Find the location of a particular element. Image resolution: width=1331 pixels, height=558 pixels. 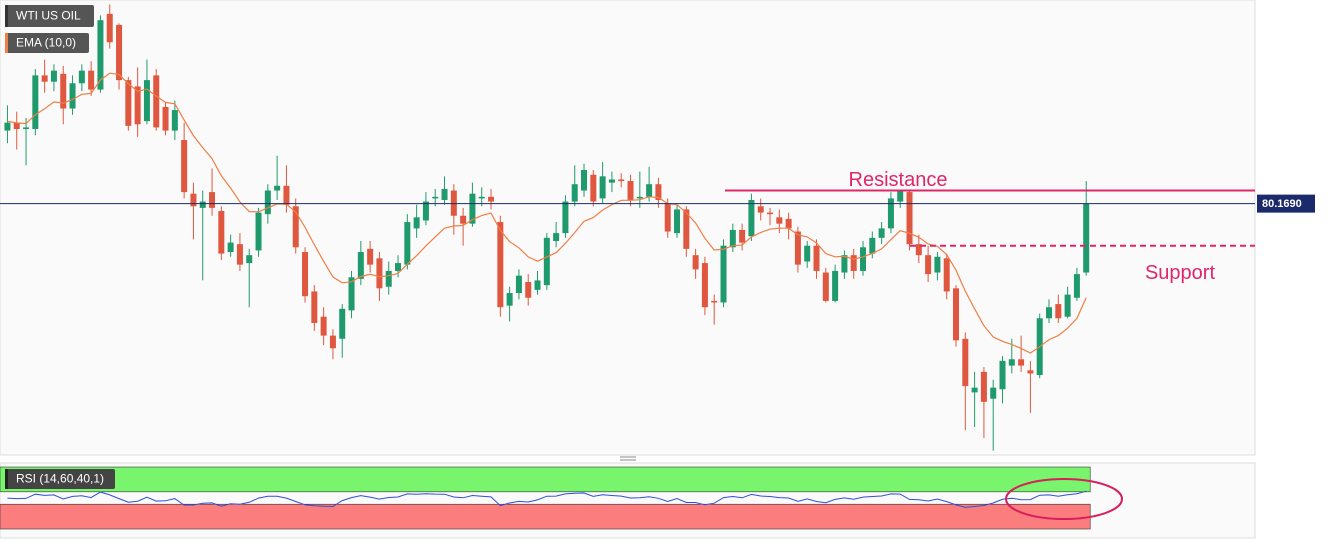

rsi-label: RSI (14,60,40,1) is located at coordinates (60, 479).